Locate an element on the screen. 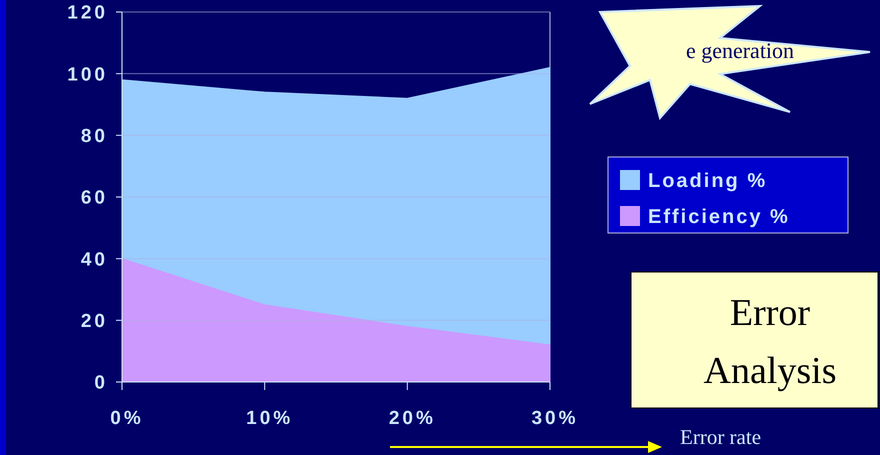 This screenshot has height=455, width=880. y-tick-label: 40 is located at coordinates (94, 259).